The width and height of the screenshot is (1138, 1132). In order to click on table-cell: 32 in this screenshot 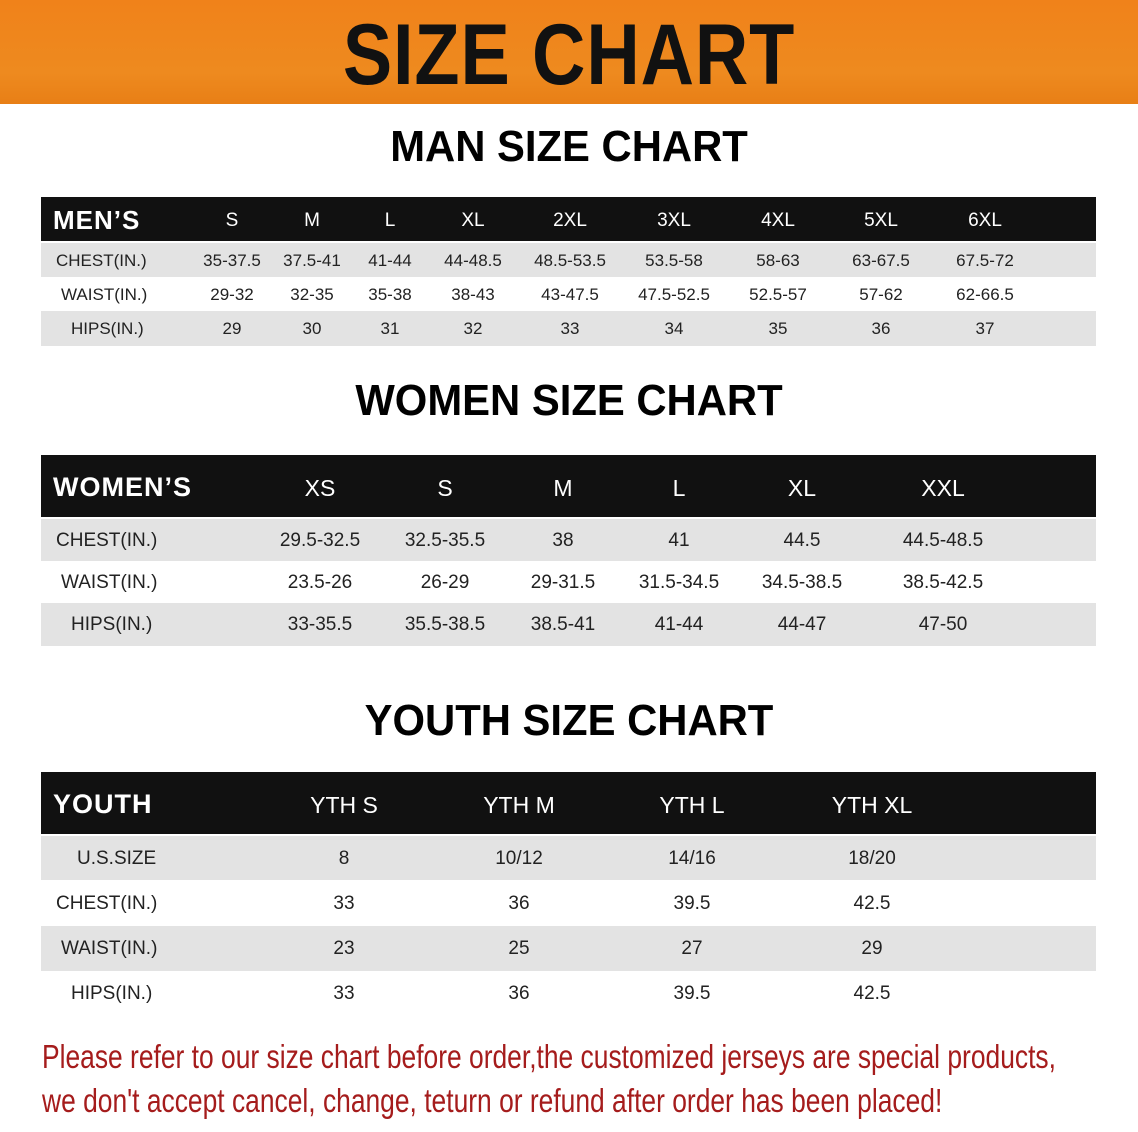, I will do `click(473, 328)`.